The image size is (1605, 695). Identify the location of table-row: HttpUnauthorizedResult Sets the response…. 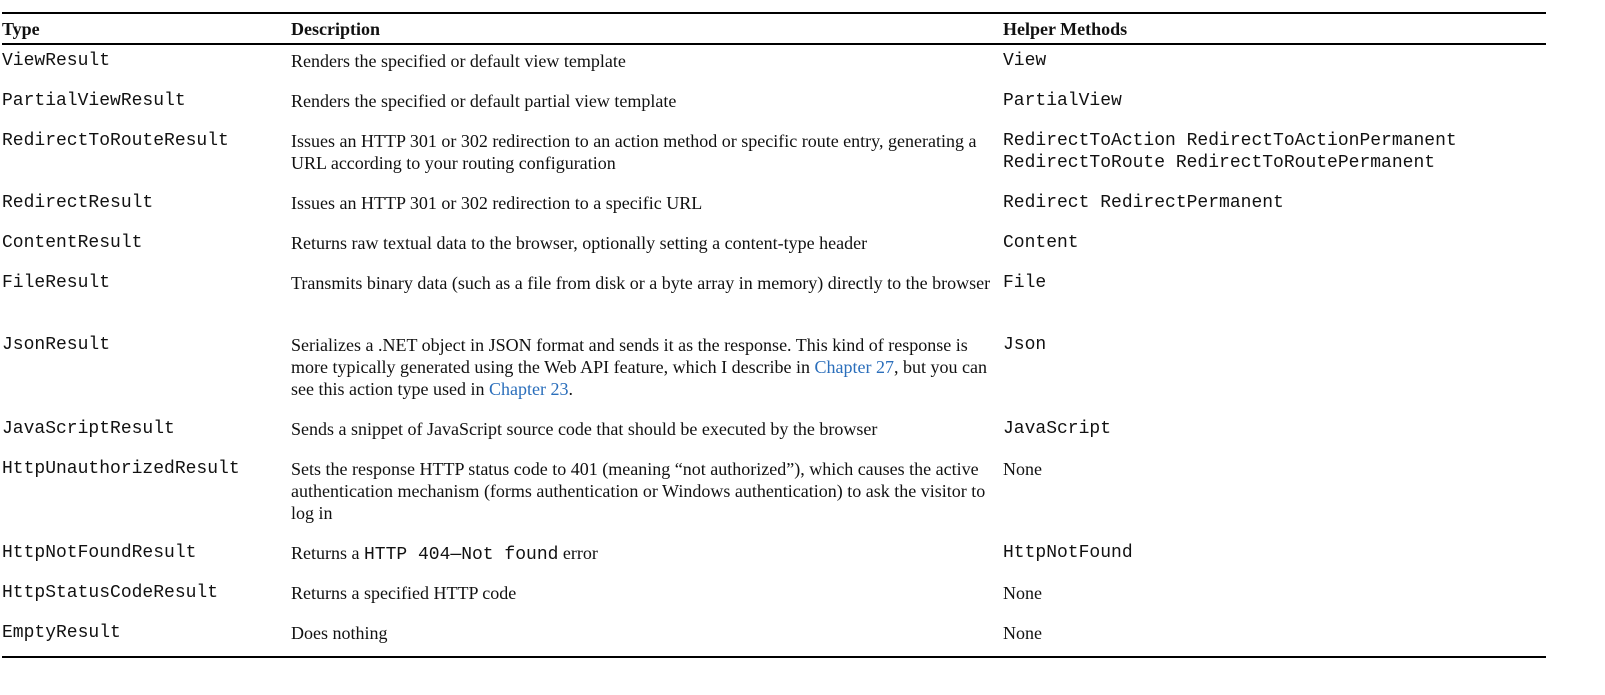
(774, 495).